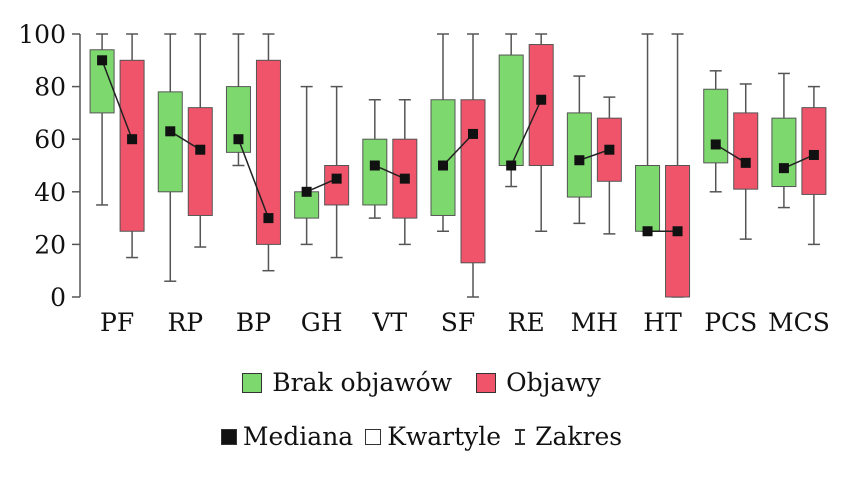 The image size is (843, 483). What do you see at coordinates (458, 322) in the screenshot?
I see `x-category-label-sf: SF` at bounding box center [458, 322].